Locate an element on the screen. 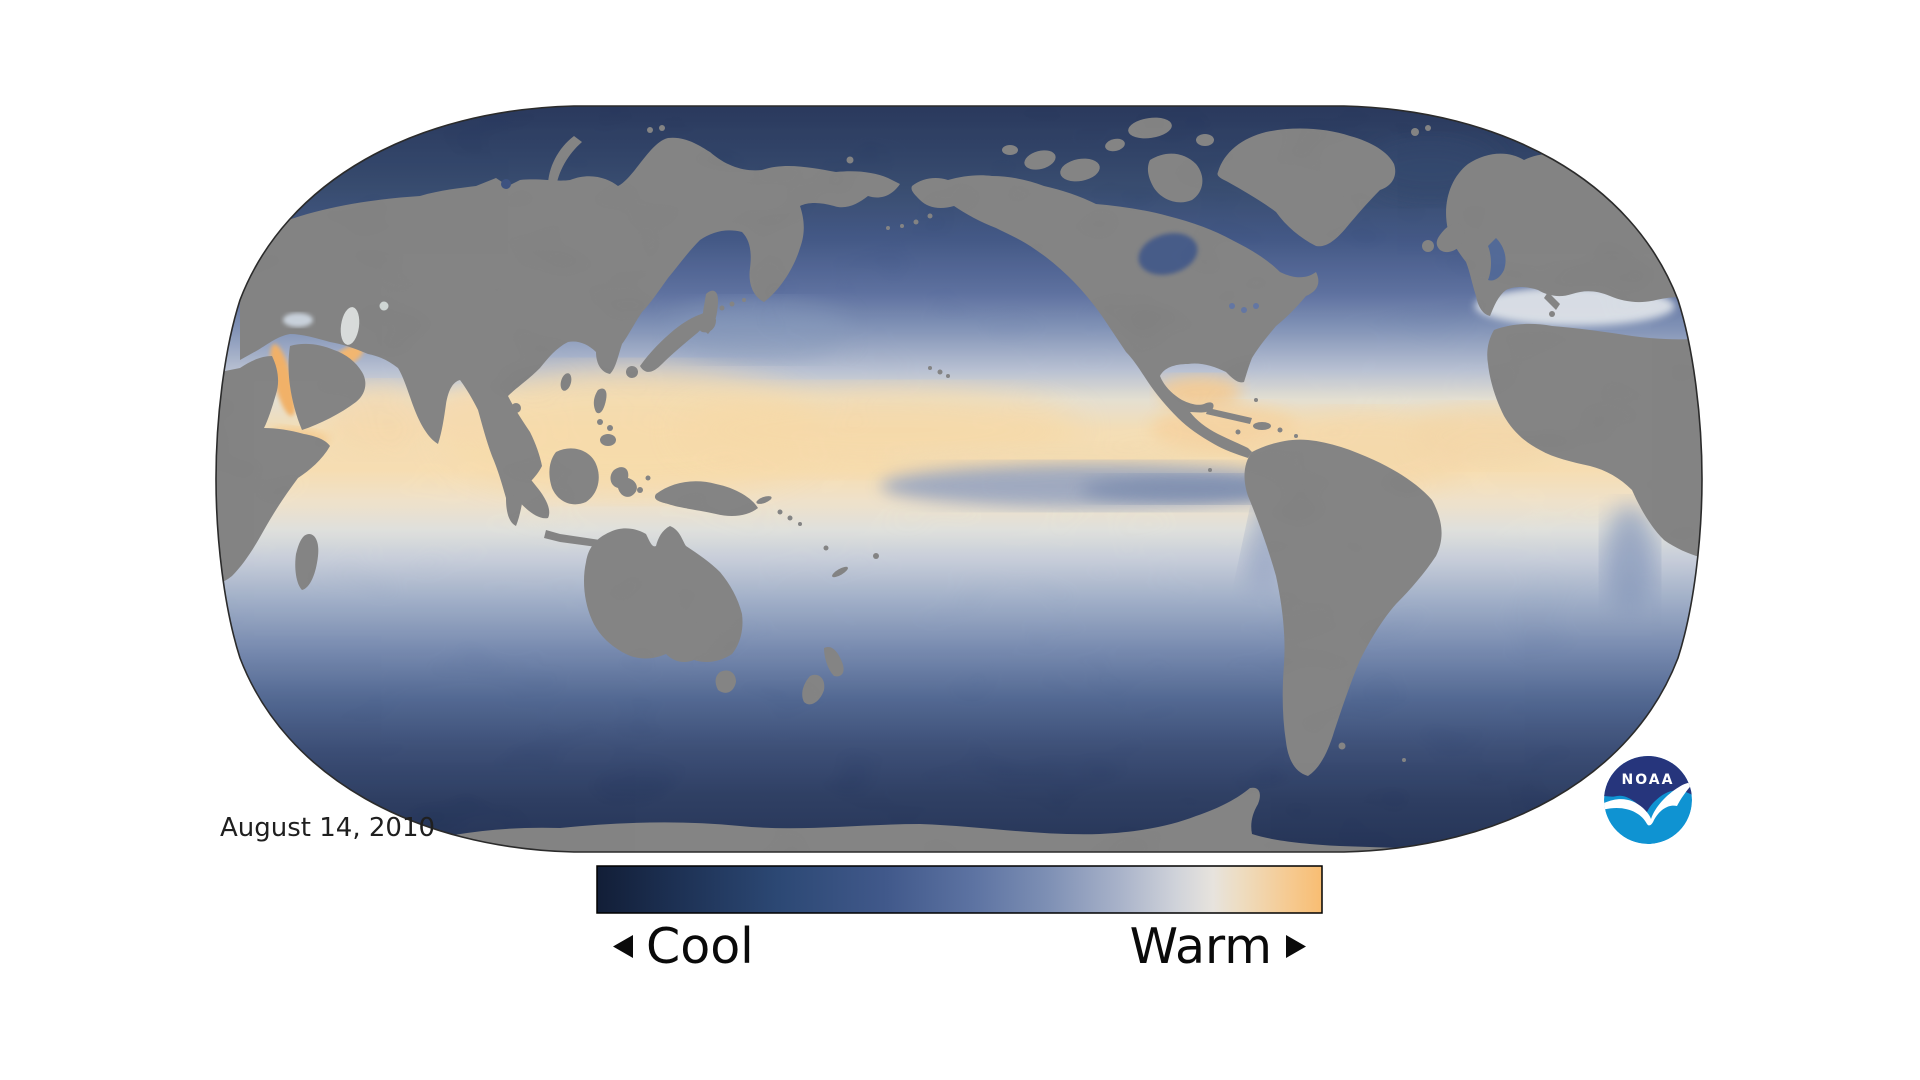 Image resolution: width=1920 pixels, height=1080 pixels. legend-gradient-bar is located at coordinates (959, 889).